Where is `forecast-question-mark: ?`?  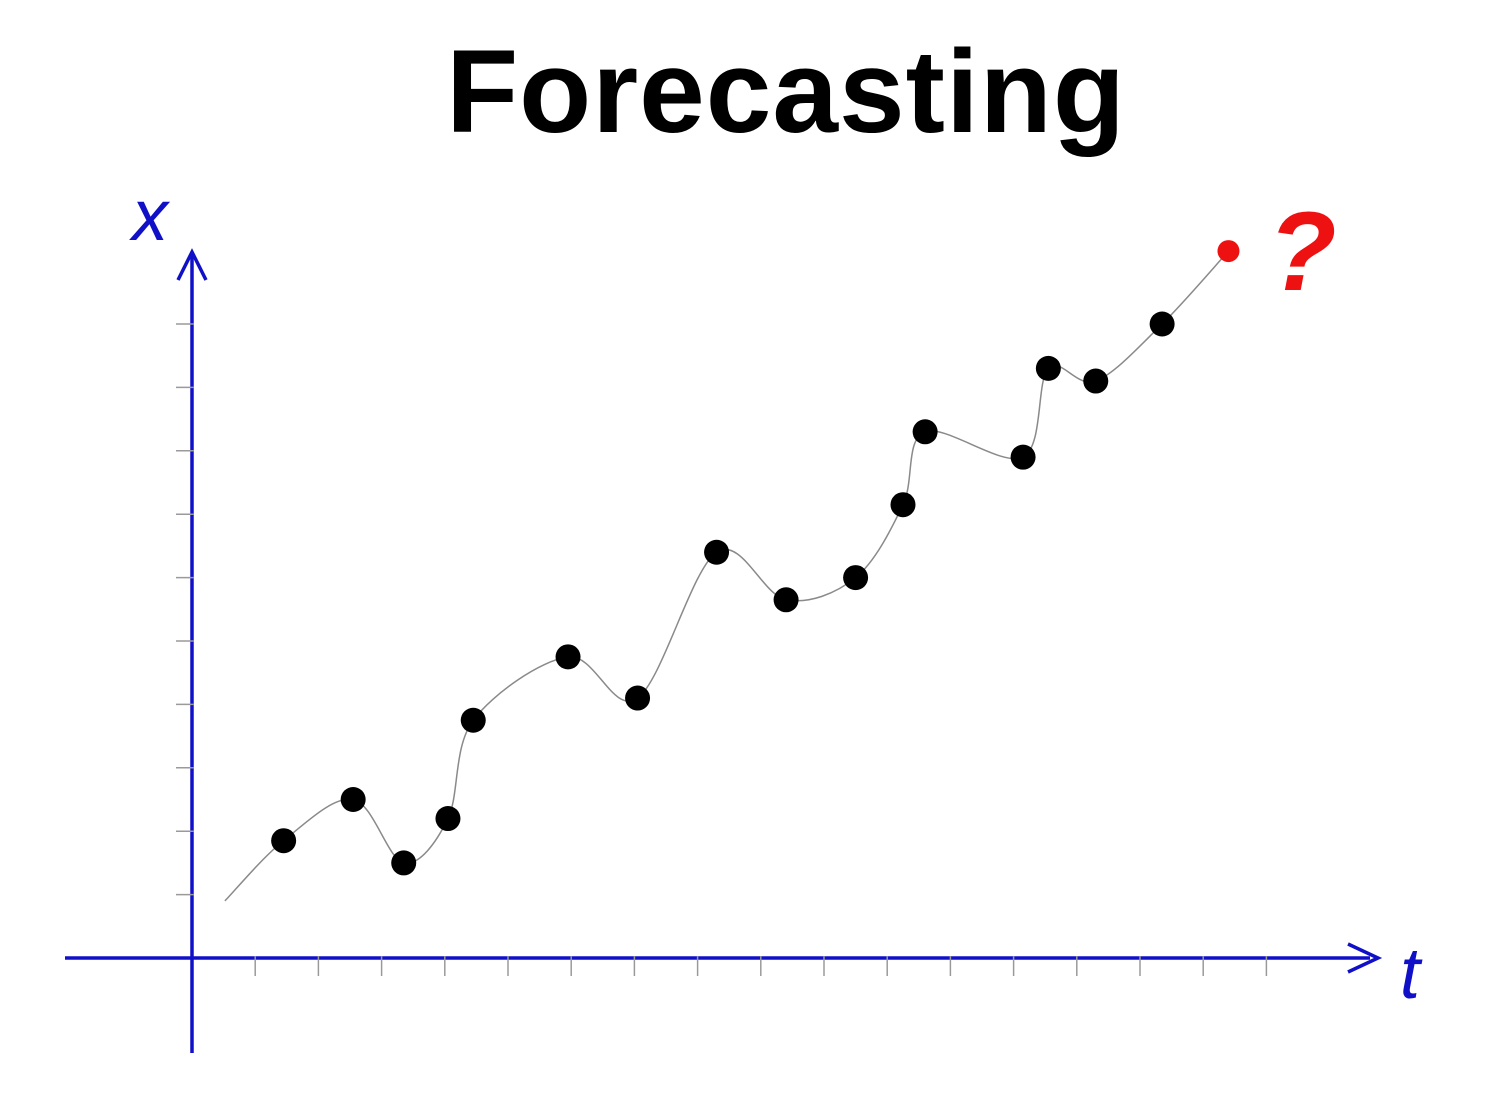 forecast-question-mark: ? is located at coordinates (1302, 251).